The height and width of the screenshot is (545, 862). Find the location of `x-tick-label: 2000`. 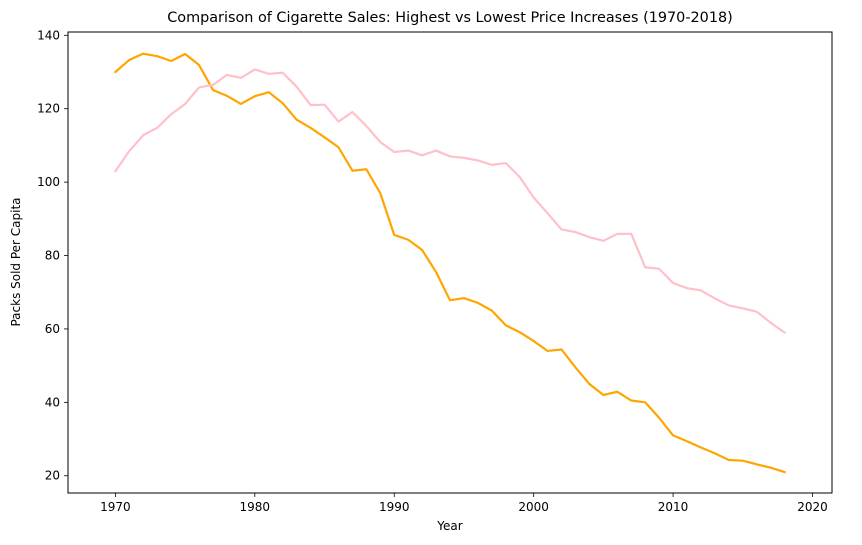

x-tick-label: 2000 is located at coordinates (533, 507).